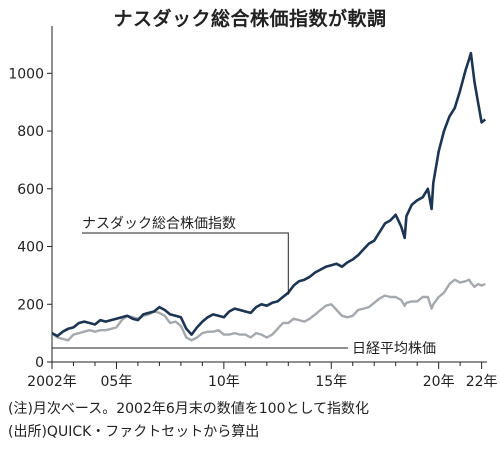  What do you see at coordinates (250, 19) in the screenshot?
I see `chart-title: ナスダック総合株価指数が軟調` at bounding box center [250, 19].